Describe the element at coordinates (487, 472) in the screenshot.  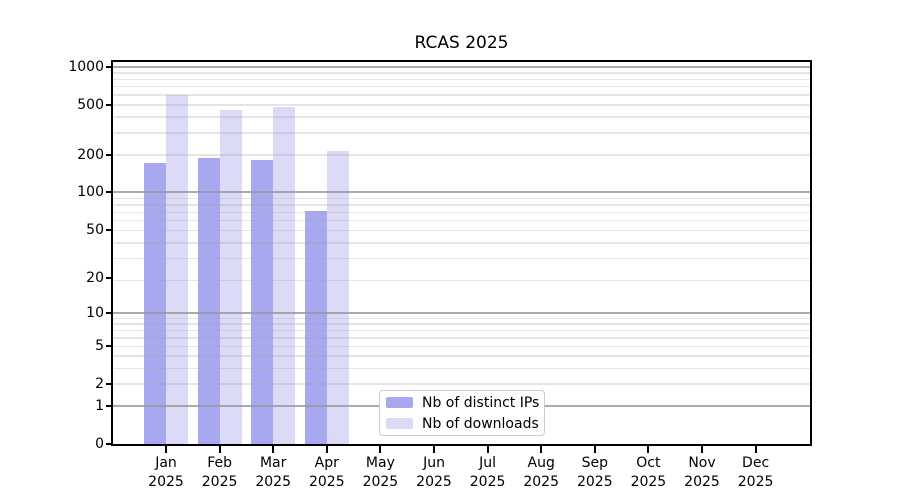
I see `x-tick-label-jul: Jul 2025` at that location.